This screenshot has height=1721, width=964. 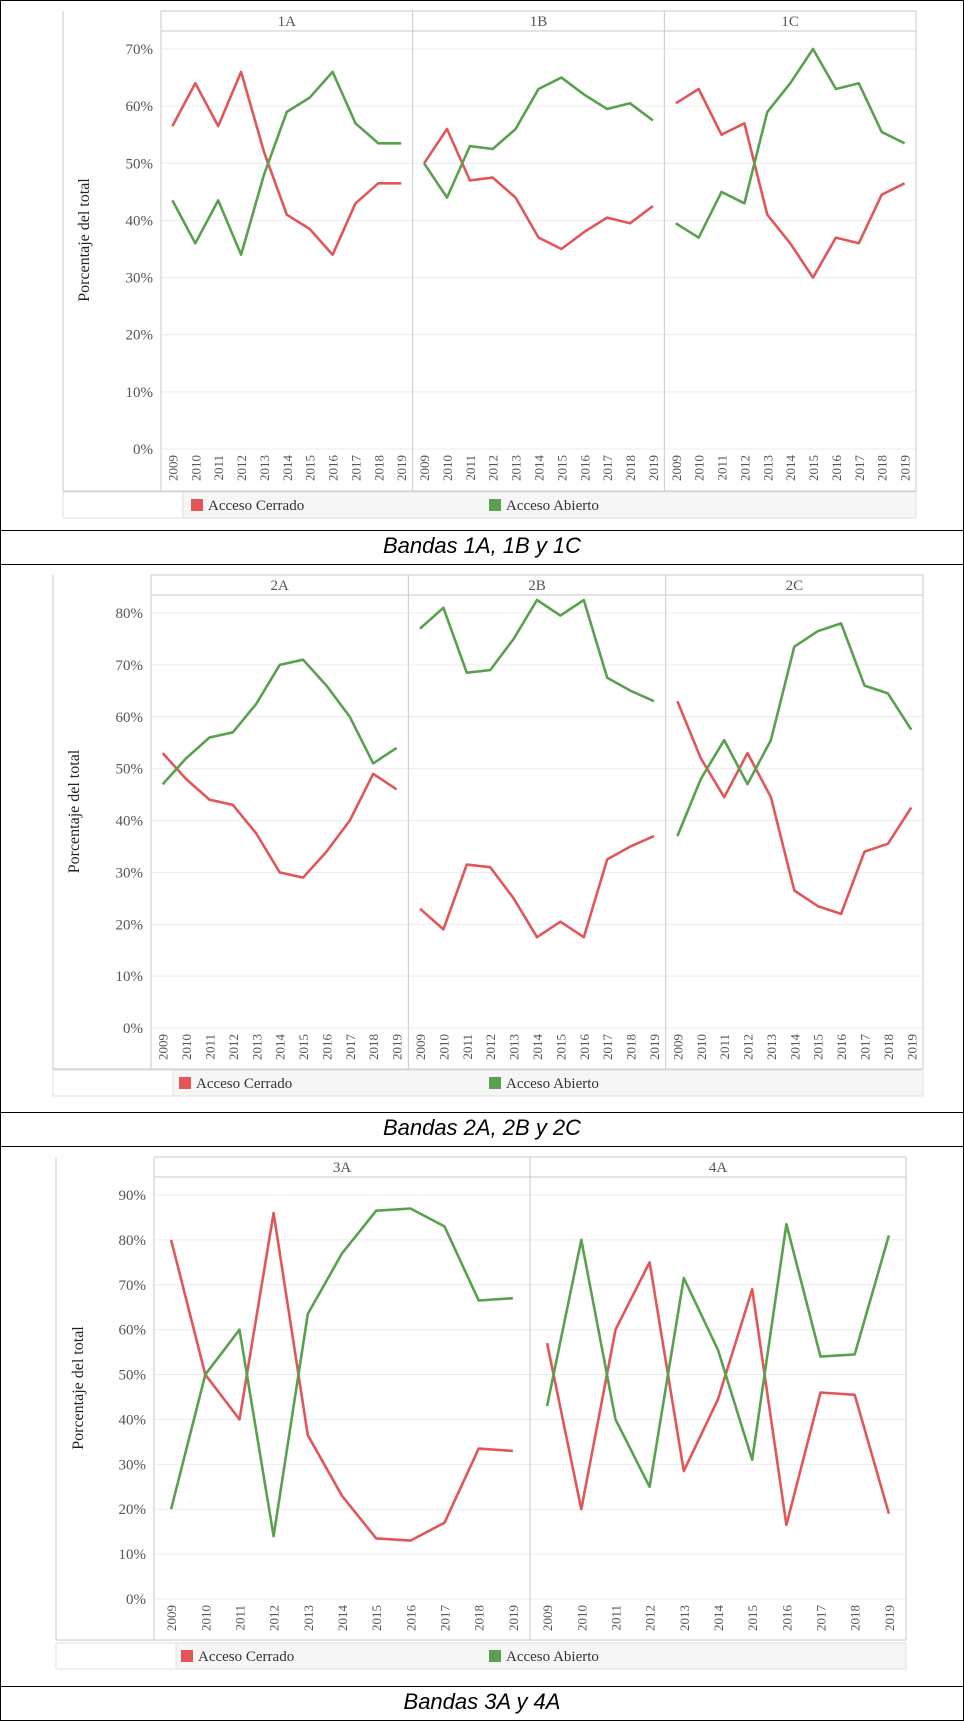 I want to click on series-line-1A-acceso-abierto, so click(x=286, y=163).